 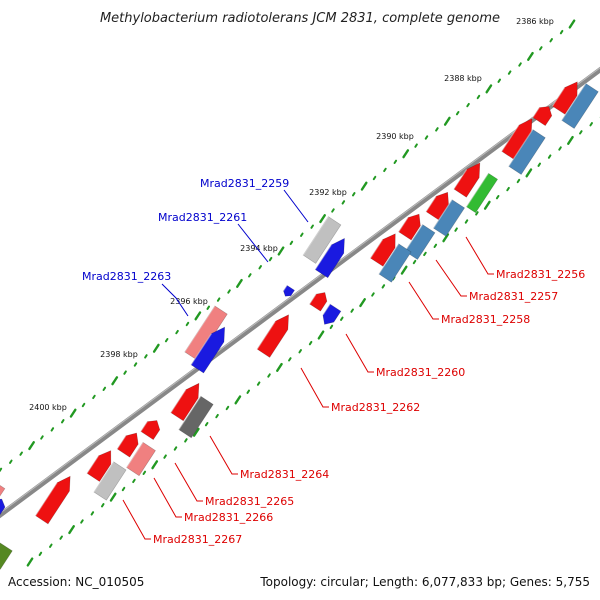 I want to click on gene-label-Mrad2831_2266: Mrad2831_2266, so click(x=228, y=517).